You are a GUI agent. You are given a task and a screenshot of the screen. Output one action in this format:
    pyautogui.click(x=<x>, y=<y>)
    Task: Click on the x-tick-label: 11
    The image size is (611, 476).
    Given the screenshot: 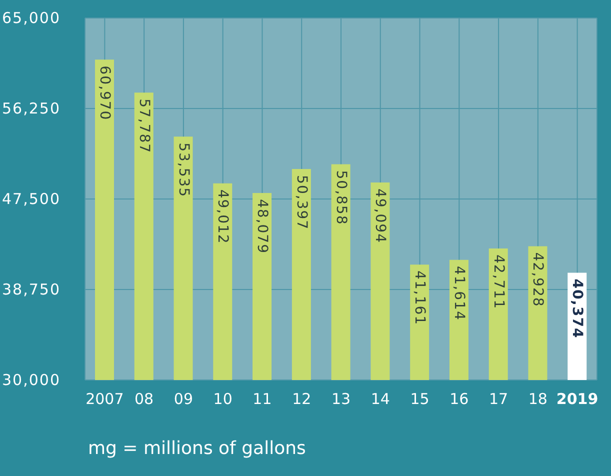 What is the action you would take?
    pyautogui.click(x=262, y=399)
    